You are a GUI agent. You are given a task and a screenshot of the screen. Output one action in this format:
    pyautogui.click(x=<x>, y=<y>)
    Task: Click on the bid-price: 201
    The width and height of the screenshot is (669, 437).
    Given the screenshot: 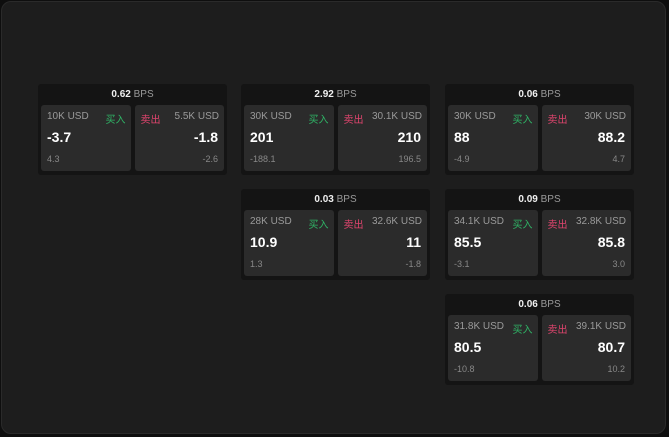 What is the action you would take?
    pyautogui.click(x=262, y=137)
    